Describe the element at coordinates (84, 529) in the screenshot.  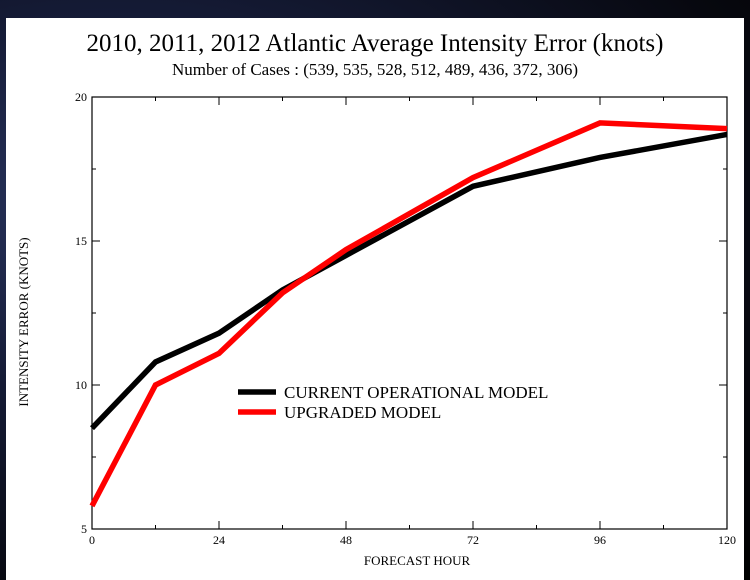
I see `y-tick-label: 5` at that location.